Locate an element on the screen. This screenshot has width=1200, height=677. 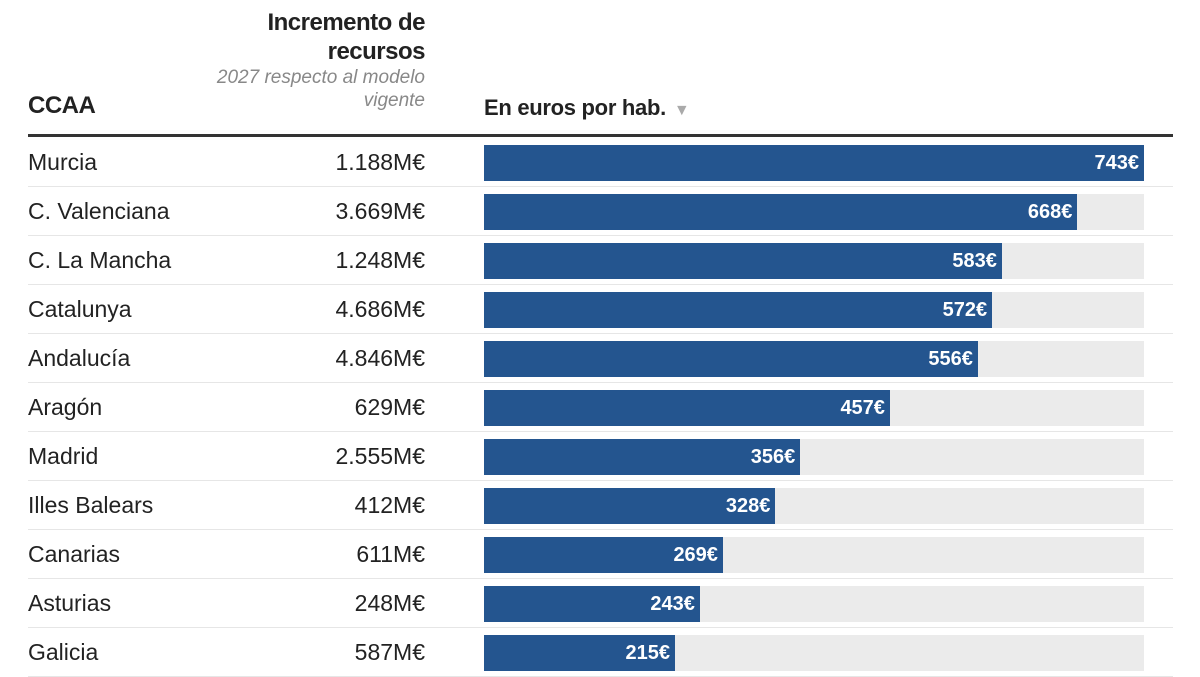
header-ccaa: CCAA is located at coordinates (62, 105).